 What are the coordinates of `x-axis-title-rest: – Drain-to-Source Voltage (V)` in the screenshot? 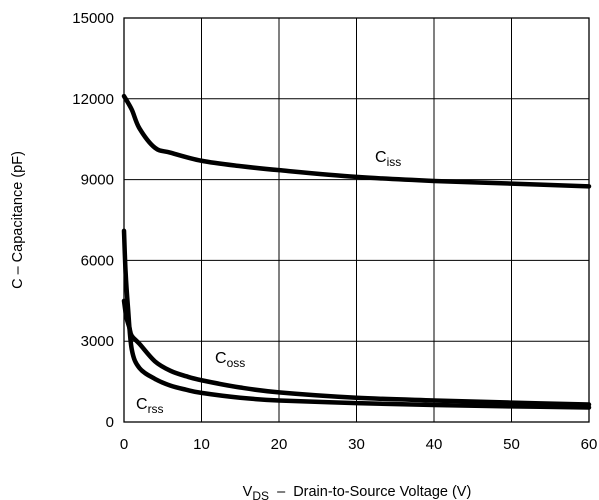 It's located at (370, 492).